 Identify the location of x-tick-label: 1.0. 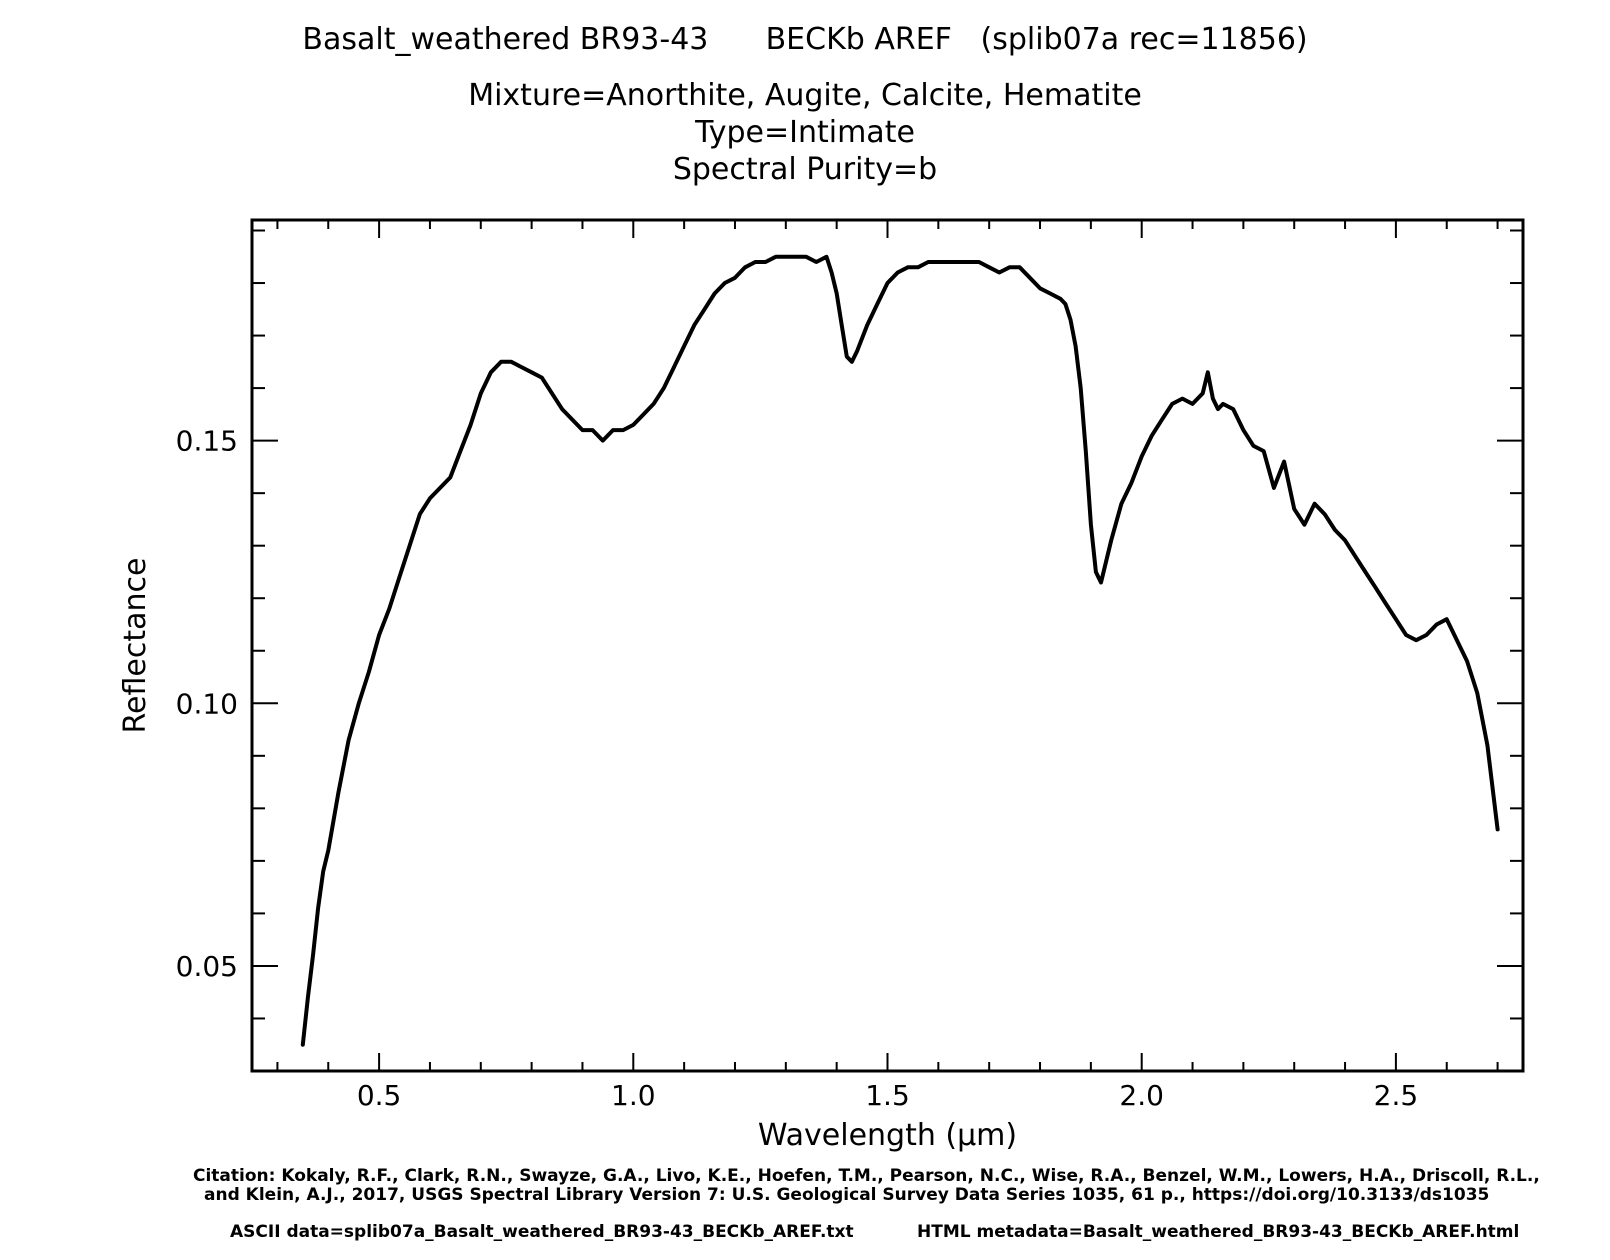
(633, 1095).